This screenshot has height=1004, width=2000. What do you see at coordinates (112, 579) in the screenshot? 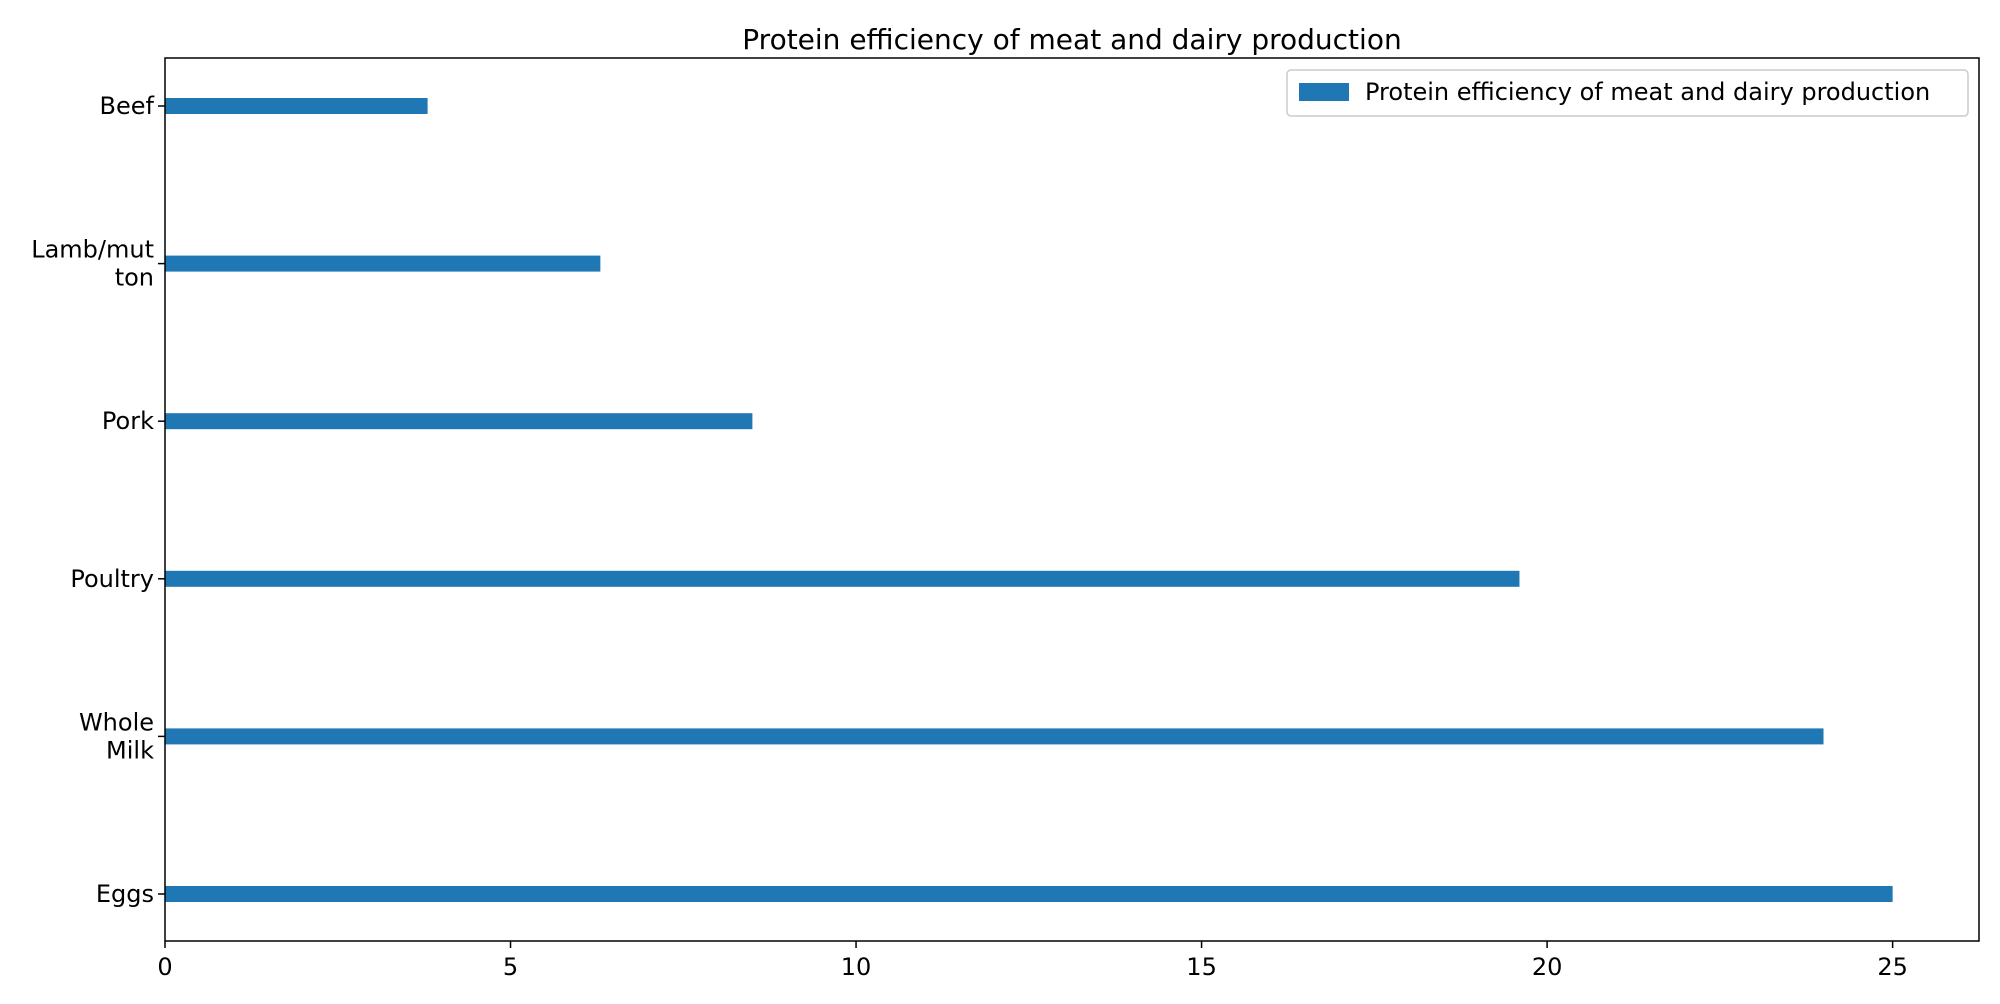
I see `y-tick-label: Poultry` at bounding box center [112, 579].